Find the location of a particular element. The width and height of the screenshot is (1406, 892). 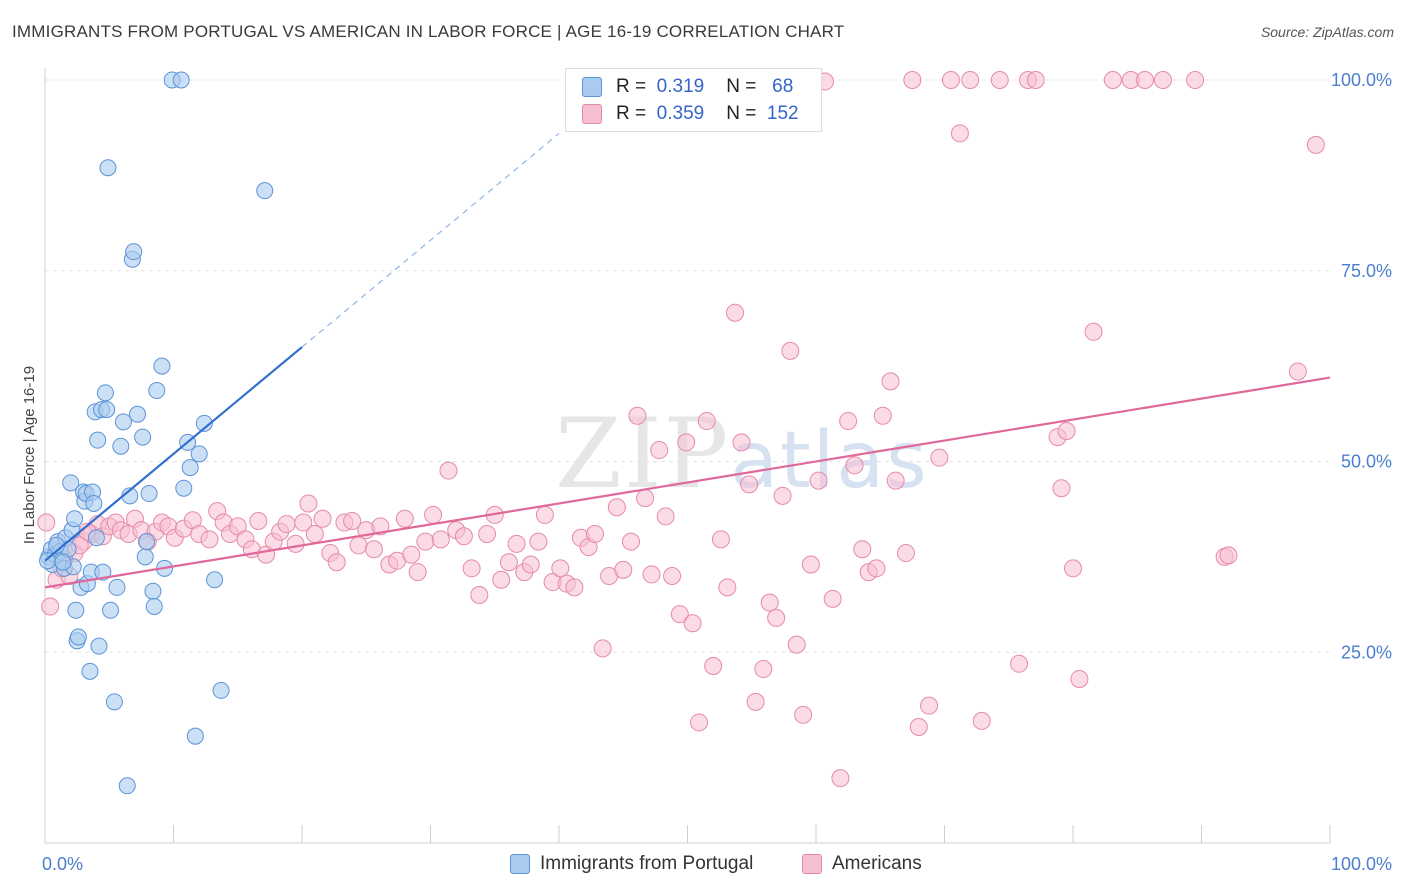

americans-swatch-icon is located at coordinates (592, 114).